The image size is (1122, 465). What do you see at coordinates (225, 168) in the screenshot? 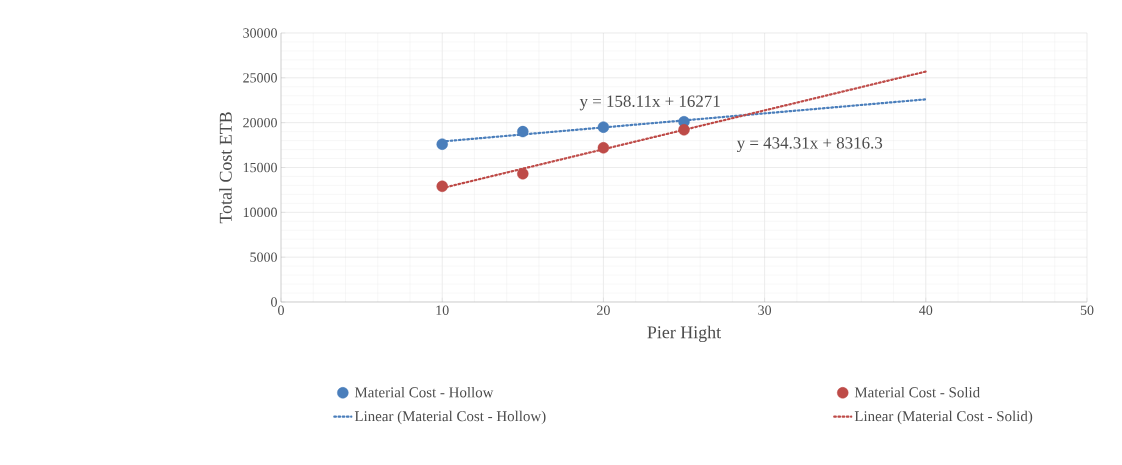
I see `y-axis-title: Total Cost ETB` at bounding box center [225, 168].